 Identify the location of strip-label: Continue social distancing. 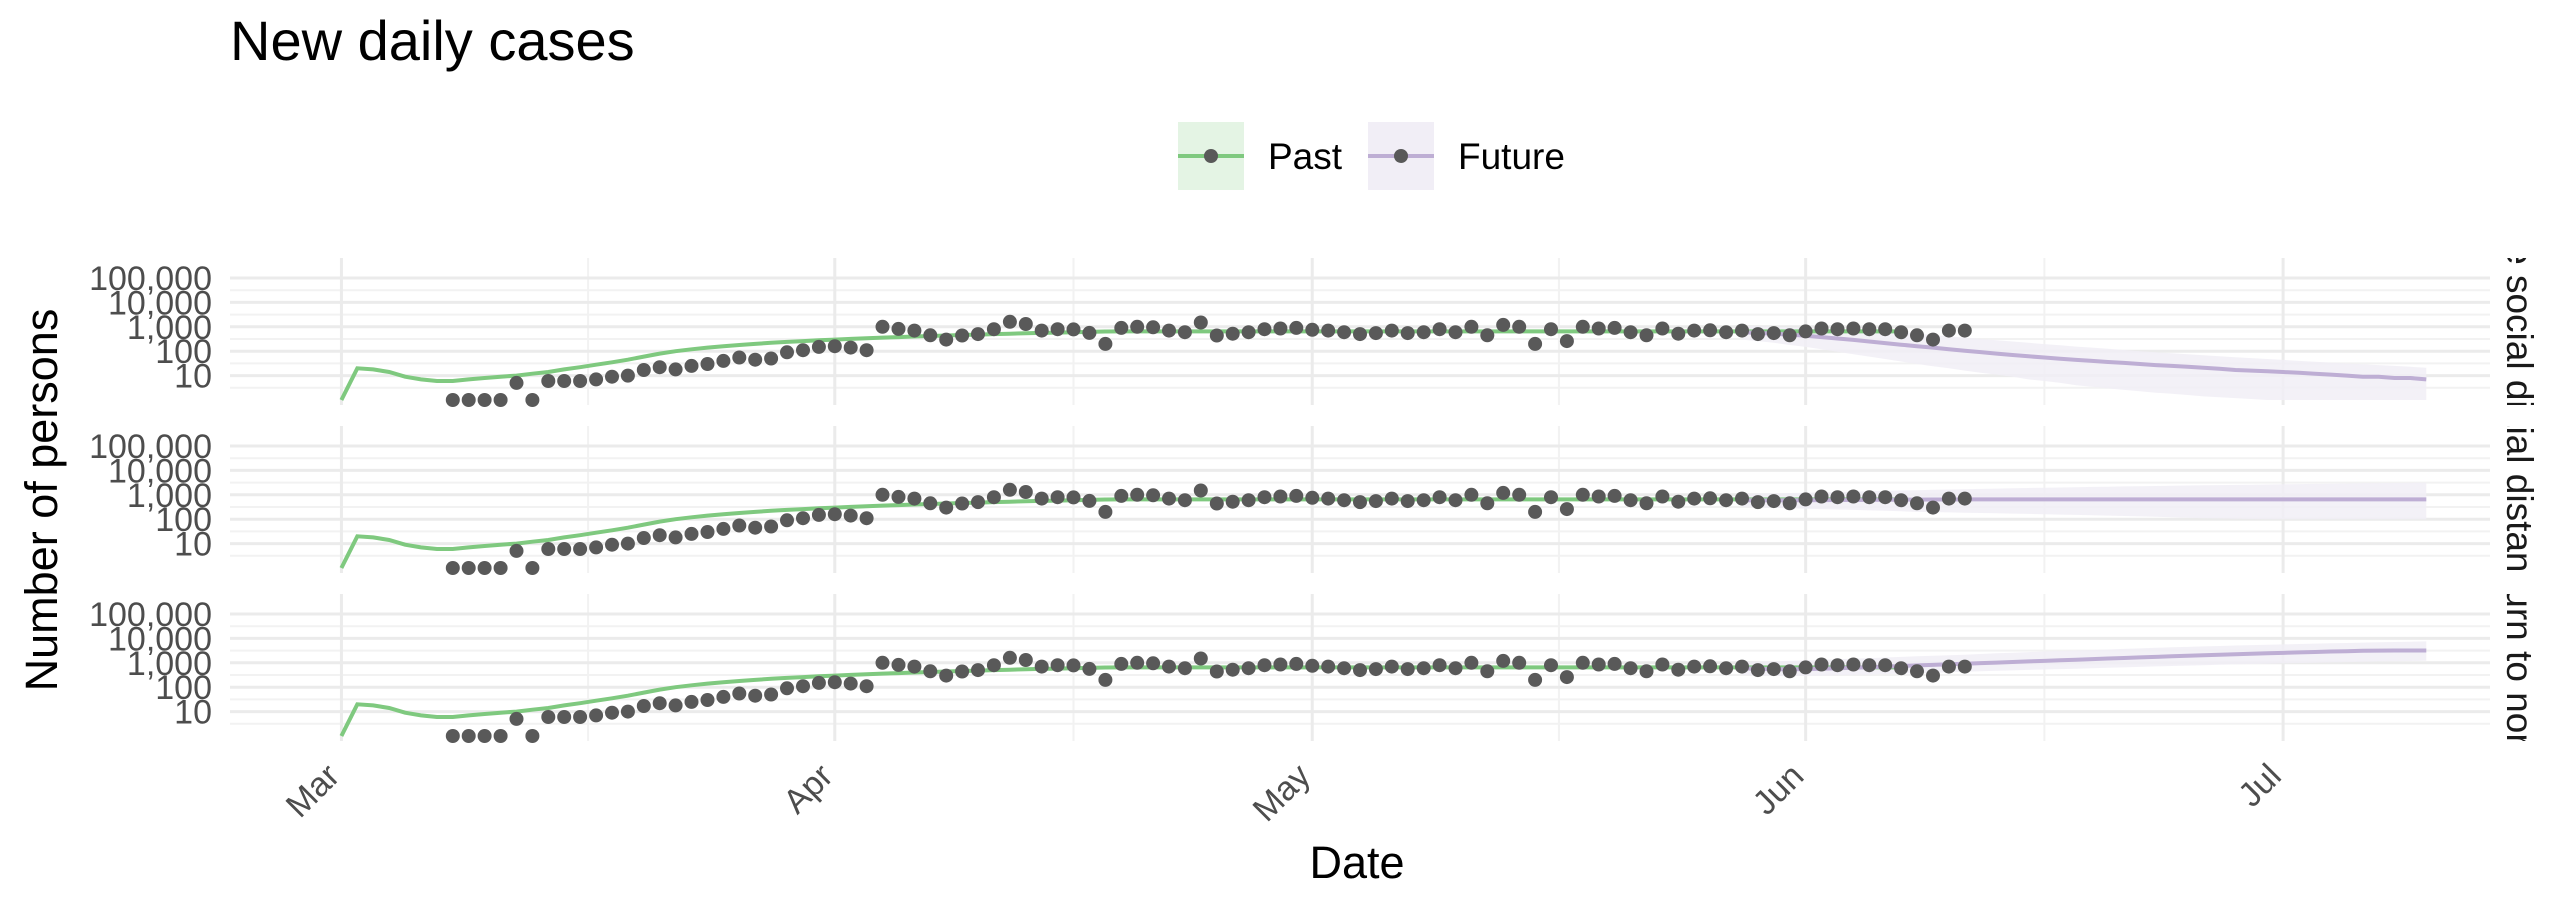
(2519, 332).